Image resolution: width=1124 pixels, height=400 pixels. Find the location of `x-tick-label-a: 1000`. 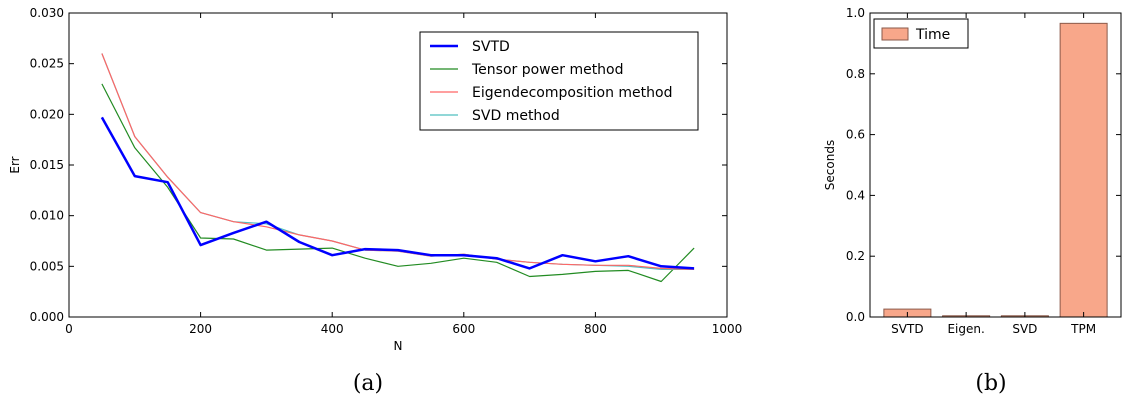

x-tick-label-a: 1000 is located at coordinates (727, 329).